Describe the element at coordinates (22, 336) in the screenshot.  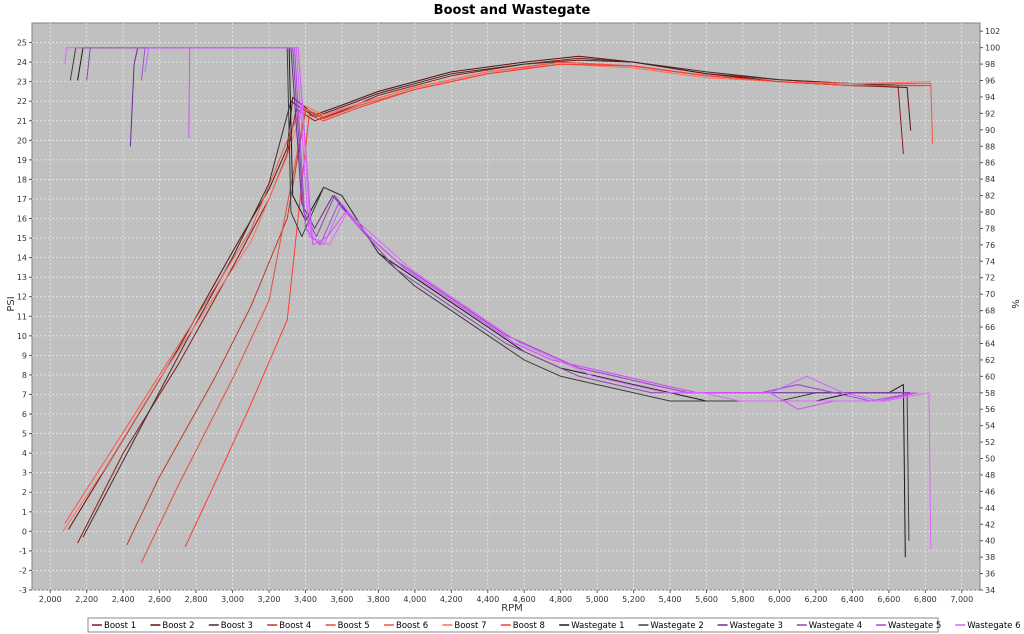
I see `y-left-tick-label: 10` at that location.